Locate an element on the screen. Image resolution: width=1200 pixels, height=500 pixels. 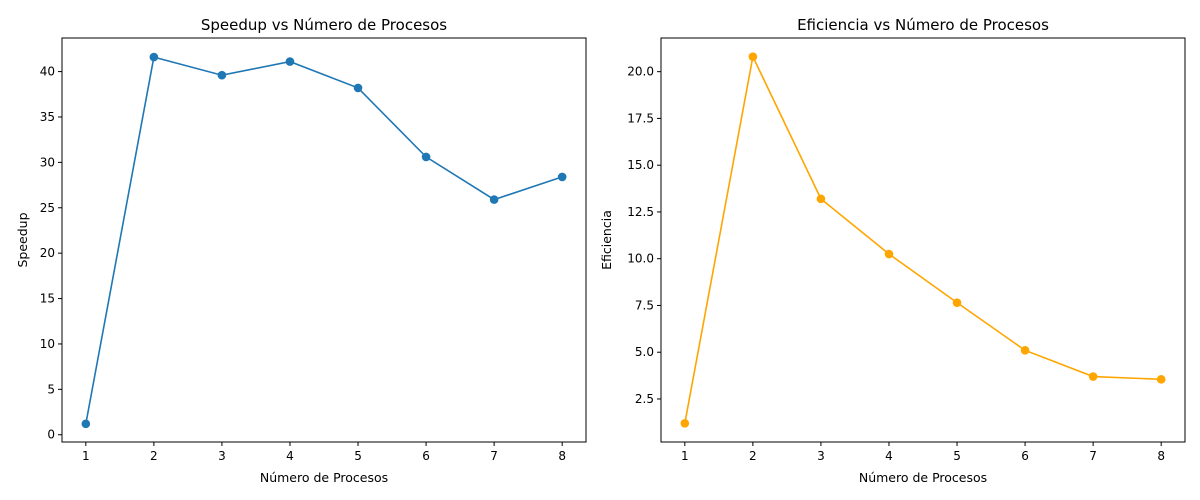
eficiencia-x-tick-label: 7 is located at coordinates (1093, 456).